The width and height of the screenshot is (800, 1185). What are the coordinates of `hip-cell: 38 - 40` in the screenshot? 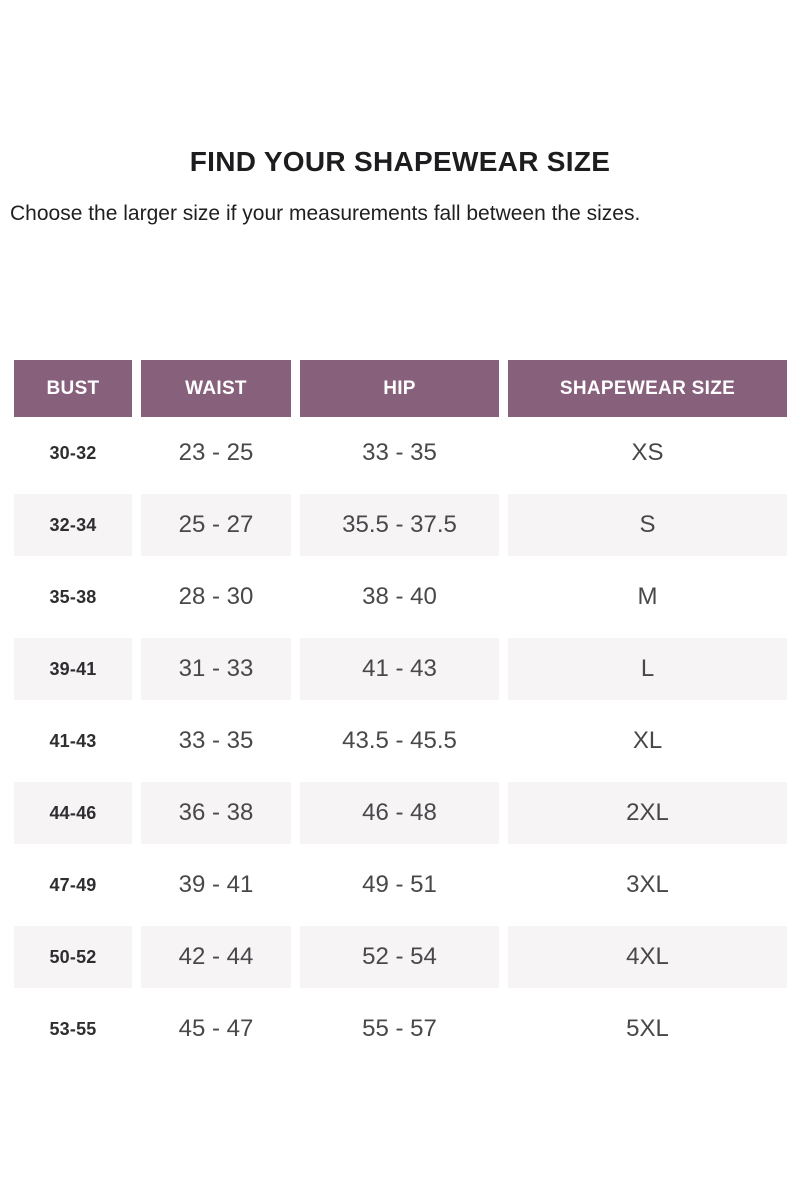 It's located at (399, 596).